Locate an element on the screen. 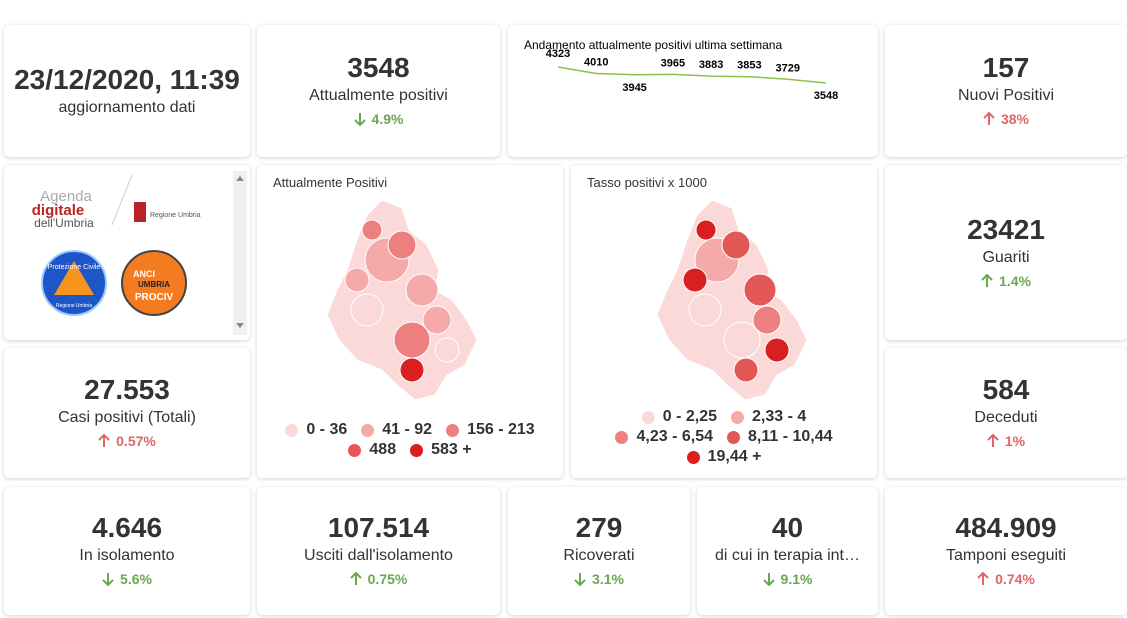 The width and height of the screenshot is (1127, 618). scrollbar is located at coordinates (240, 253).